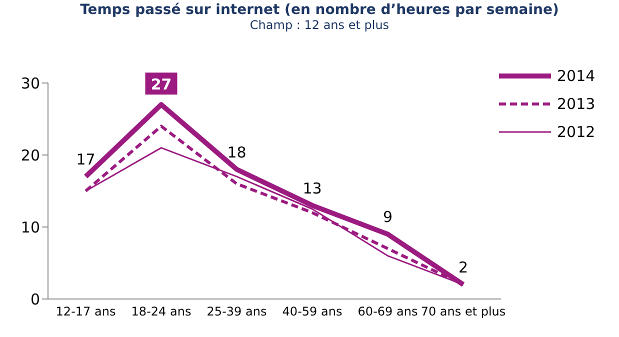 The width and height of the screenshot is (619, 337). What do you see at coordinates (576, 104) in the screenshot?
I see `legend-label: 2013` at bounding box center [576, 104].